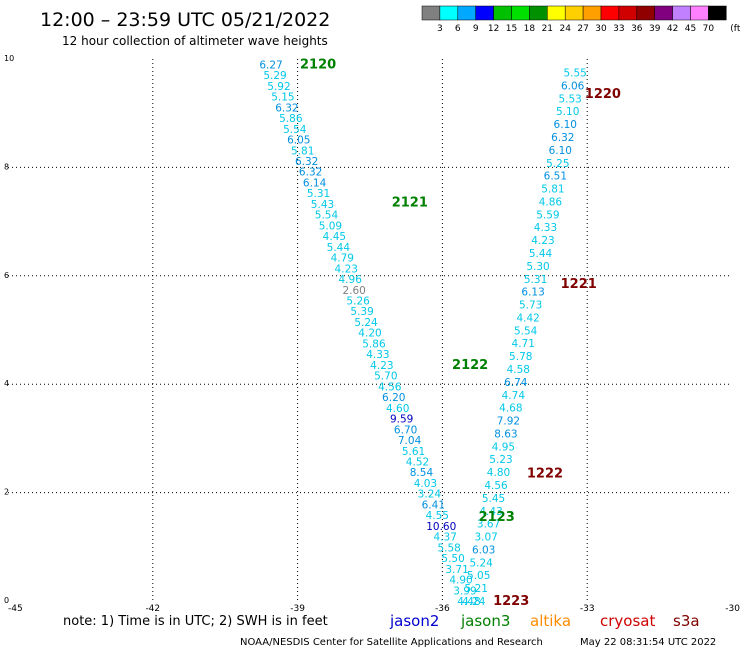 The image size is (740, 650). I want to click on wave-height-label: 4.56, so click(496, 486).